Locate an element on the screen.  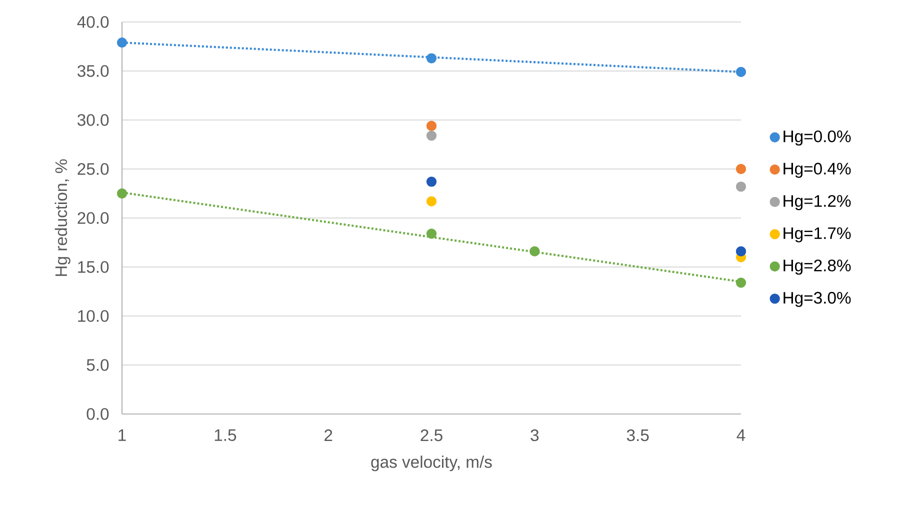
y-tick-label: 40.0 is located at coordinates (93, 22).